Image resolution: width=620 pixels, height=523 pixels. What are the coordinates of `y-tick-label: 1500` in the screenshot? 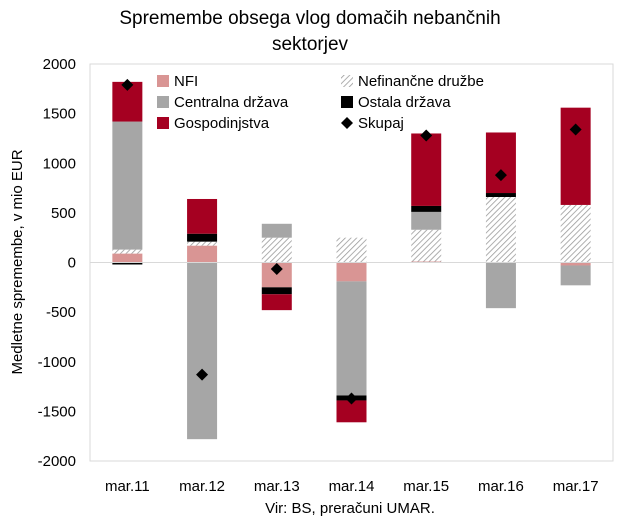 It's located at (59, 114).